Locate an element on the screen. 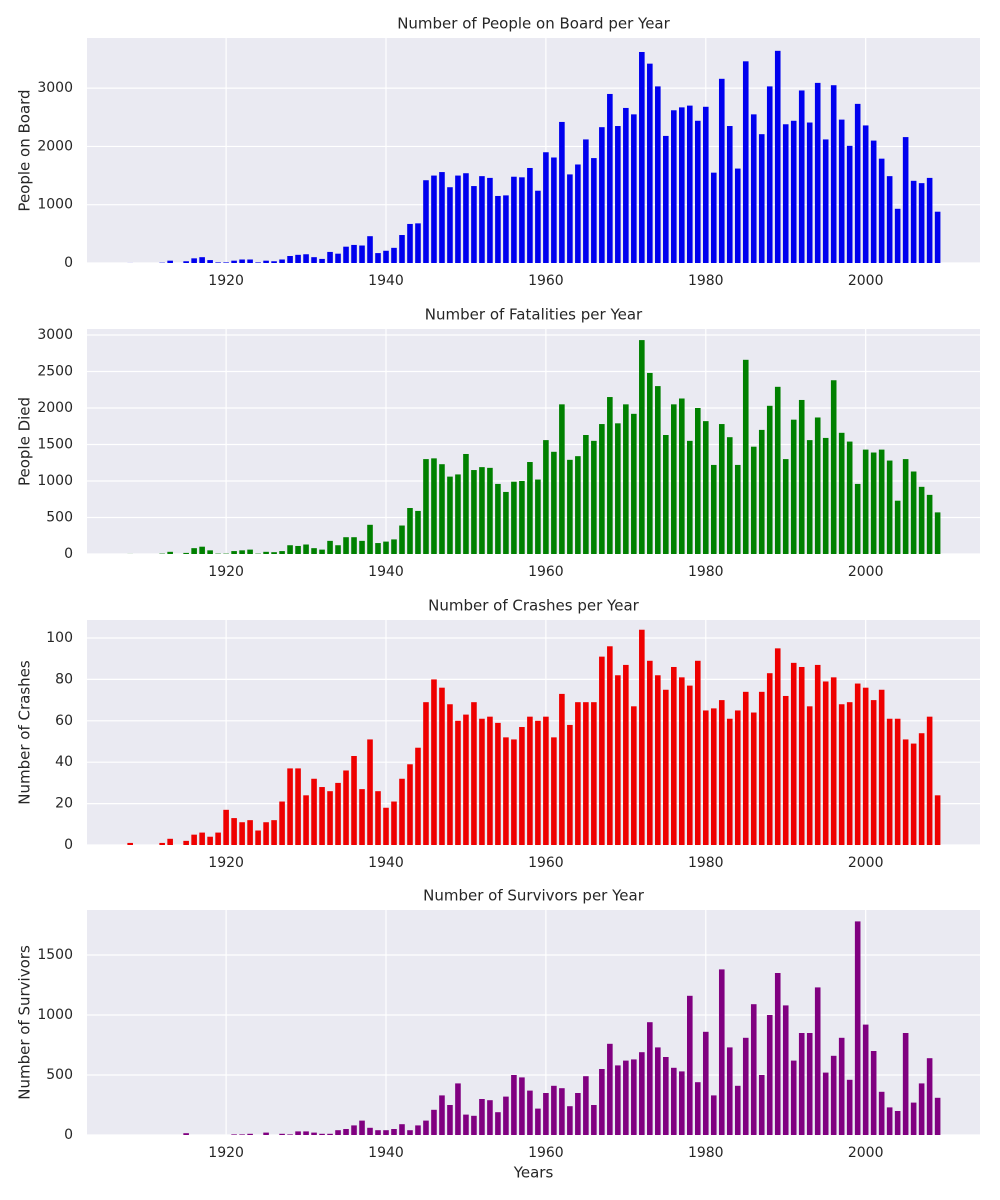 Image resolution: width=1000 pixels, height=1200 pixels. x-tick-label: 1980 is located at coordinates (706, 863).